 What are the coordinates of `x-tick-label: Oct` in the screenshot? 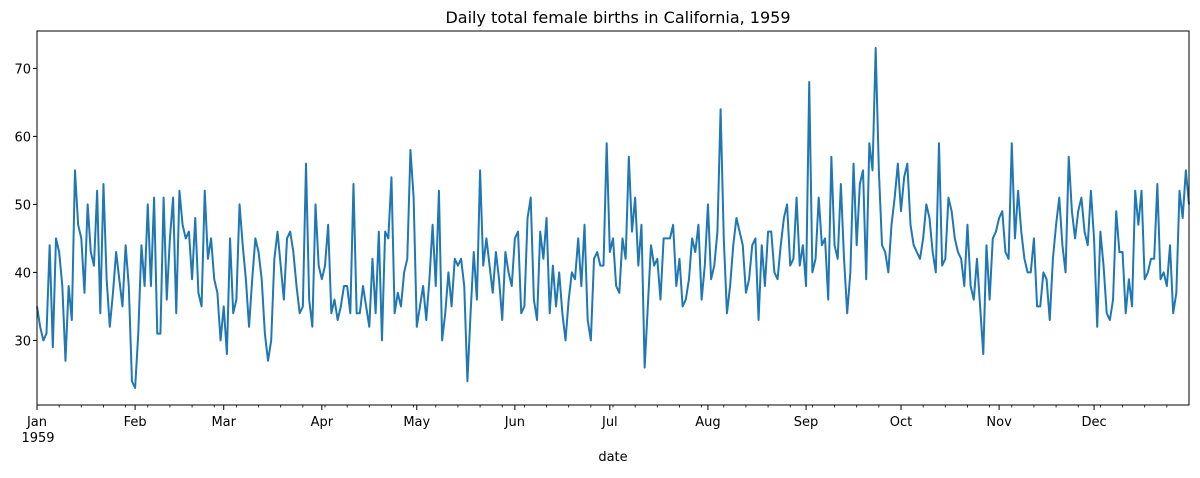 It's located at (901, 422).